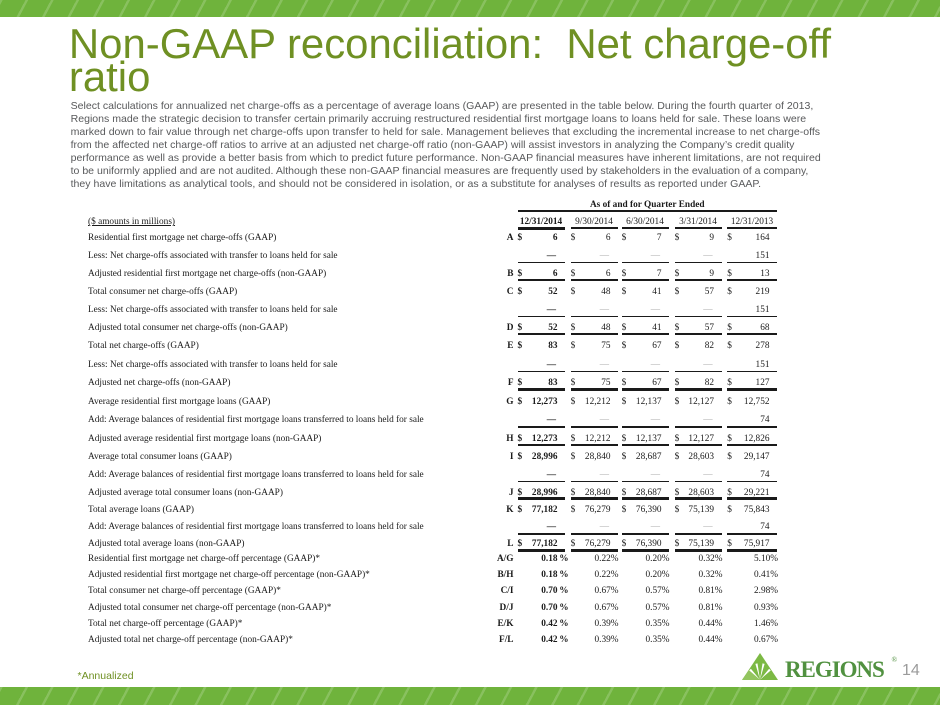 This screenshot has height=705, width=940. I want to click on svg-text: REGIONS, so click(834, 669).